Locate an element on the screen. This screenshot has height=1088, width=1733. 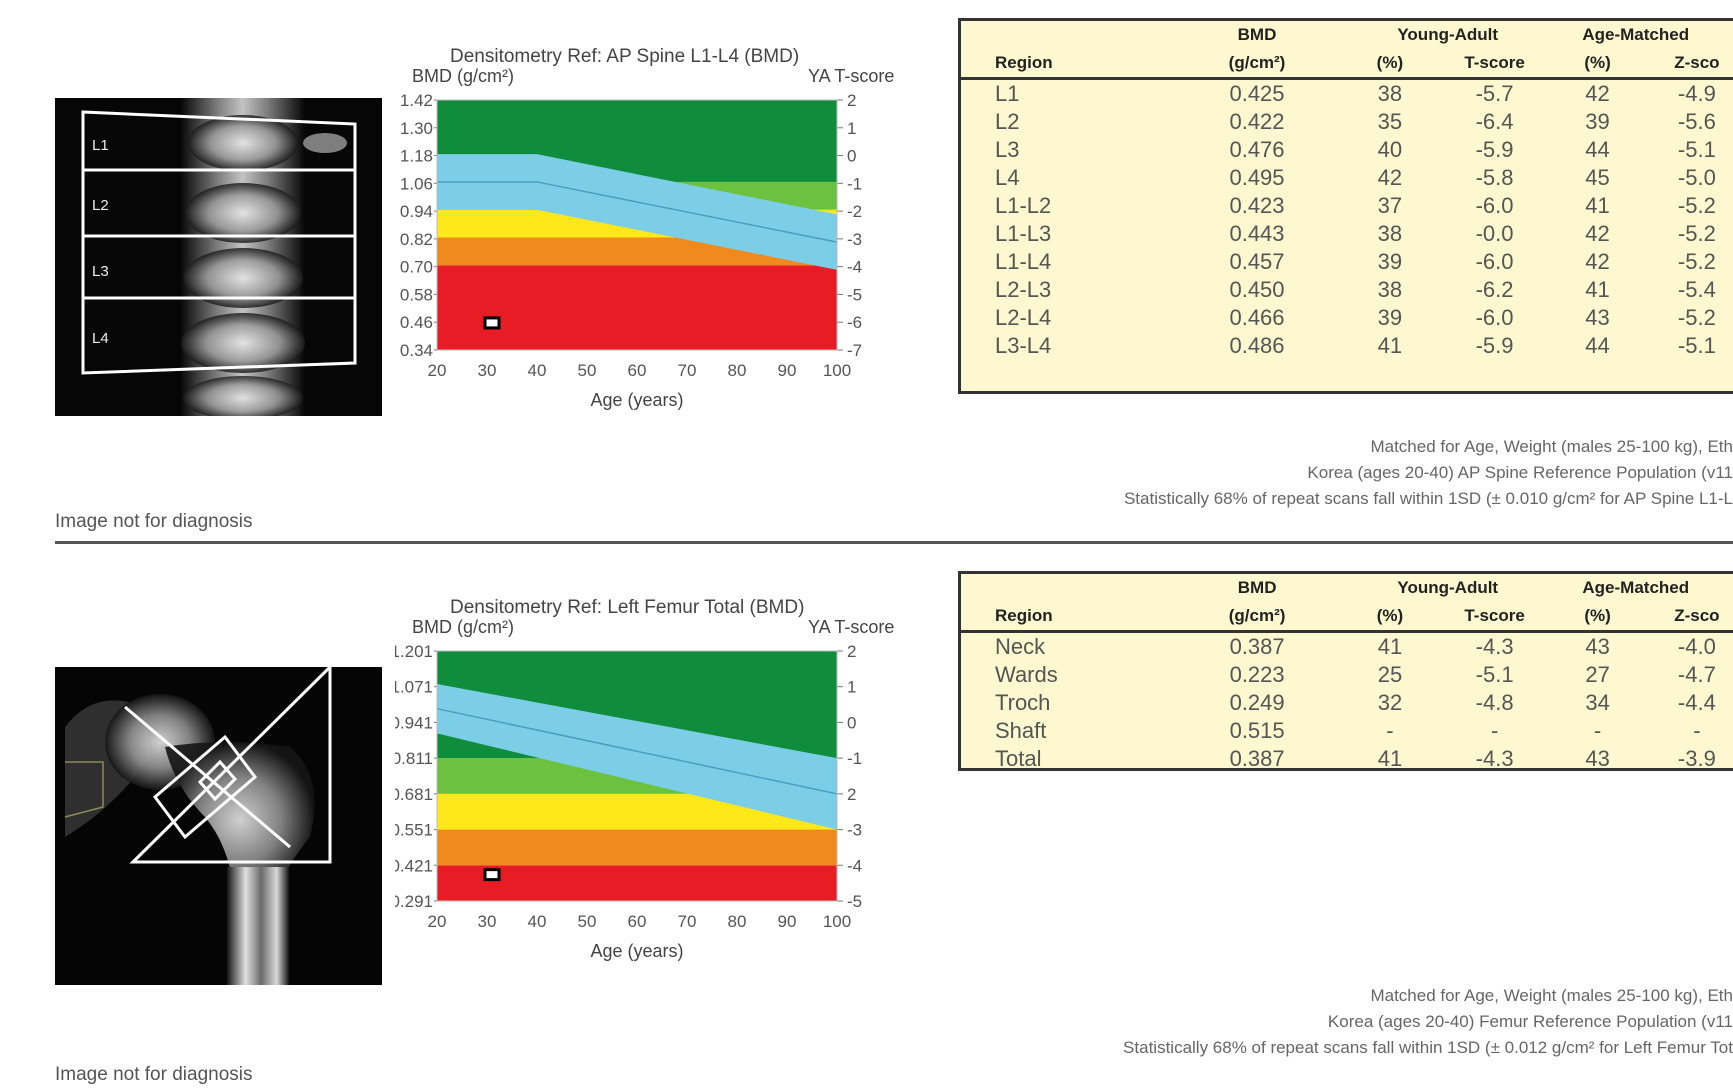
x-tick-label: 60 is located at coordinates (637, 921).